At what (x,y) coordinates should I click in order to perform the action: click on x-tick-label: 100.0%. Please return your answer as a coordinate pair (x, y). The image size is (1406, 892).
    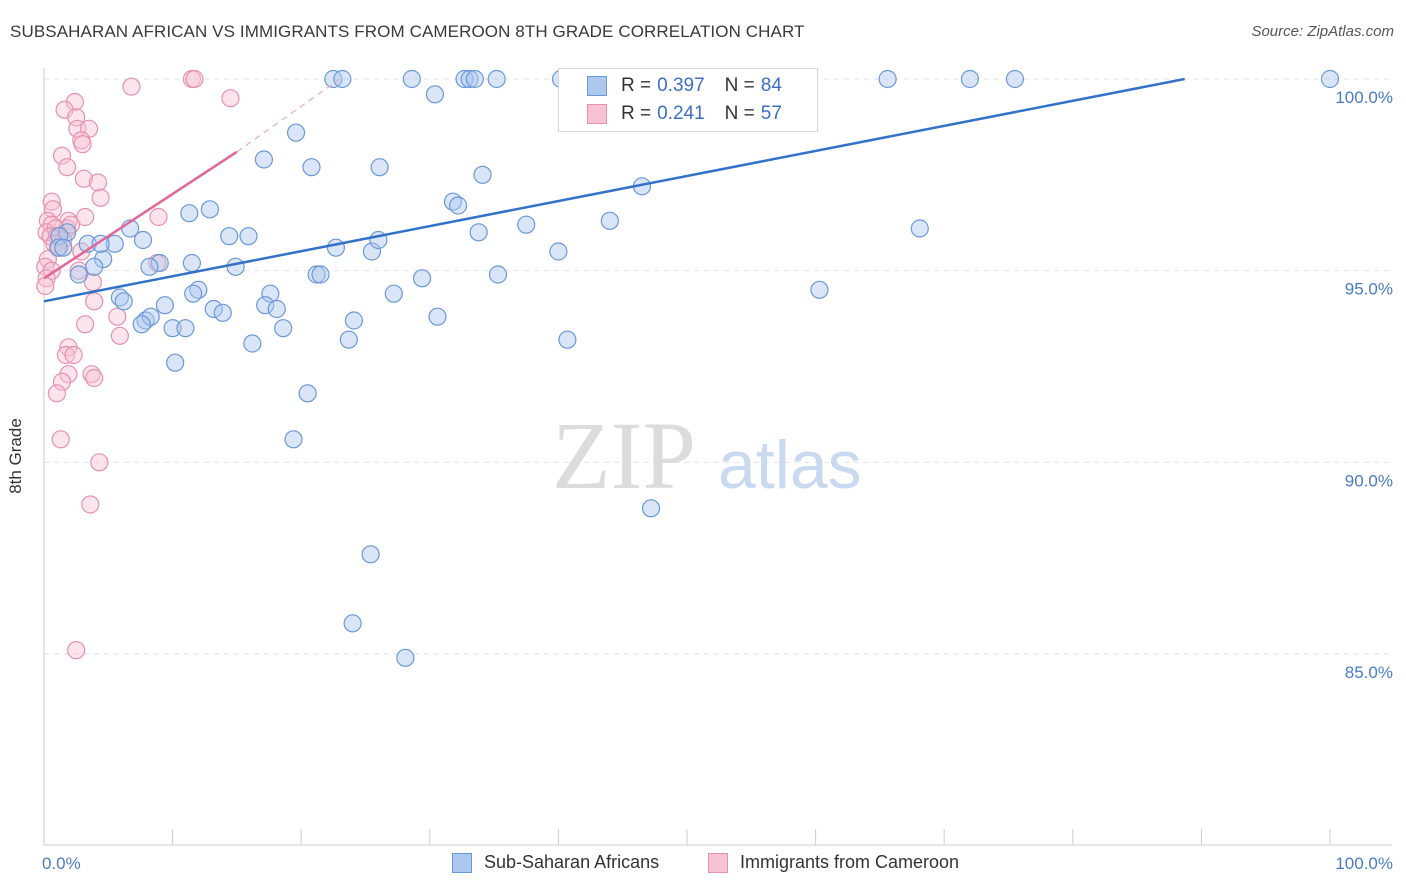
    Looking at the image, I should click on (1364, 863).